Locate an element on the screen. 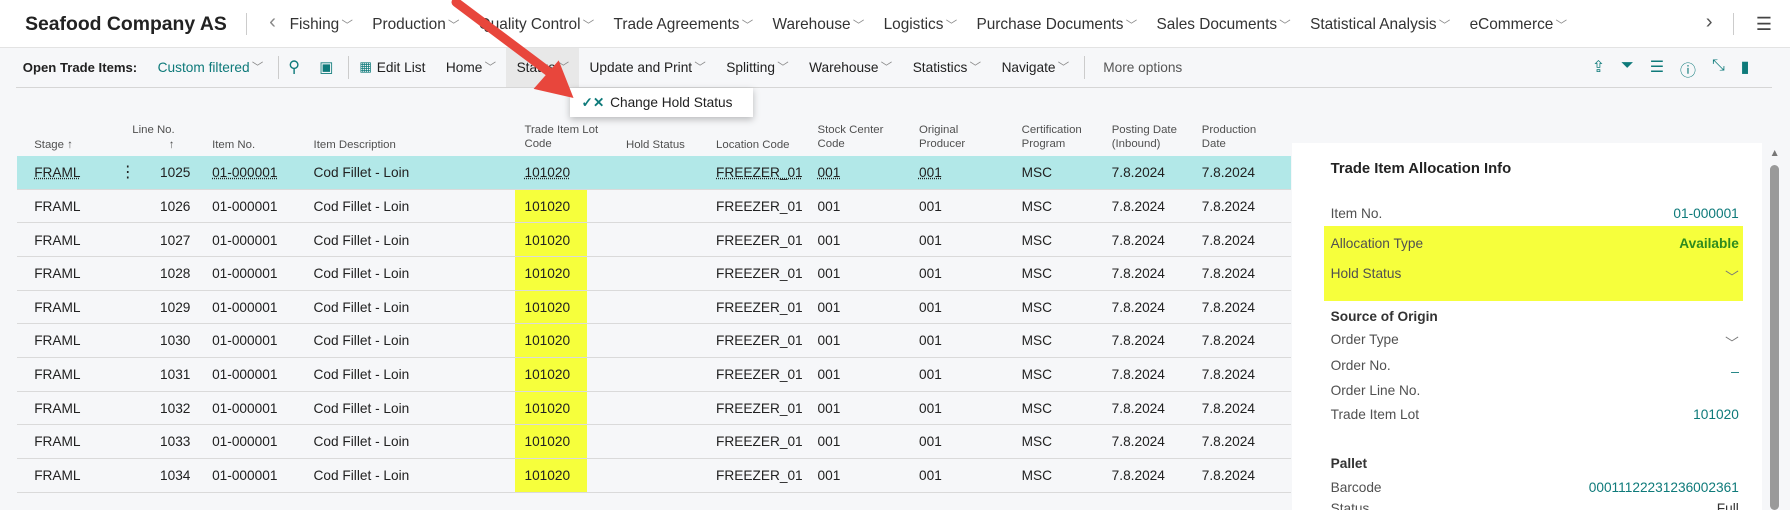 This screenshot has width=1790, height=510. bookmark-icon: ▮ is located at coordinates (1745, 67).